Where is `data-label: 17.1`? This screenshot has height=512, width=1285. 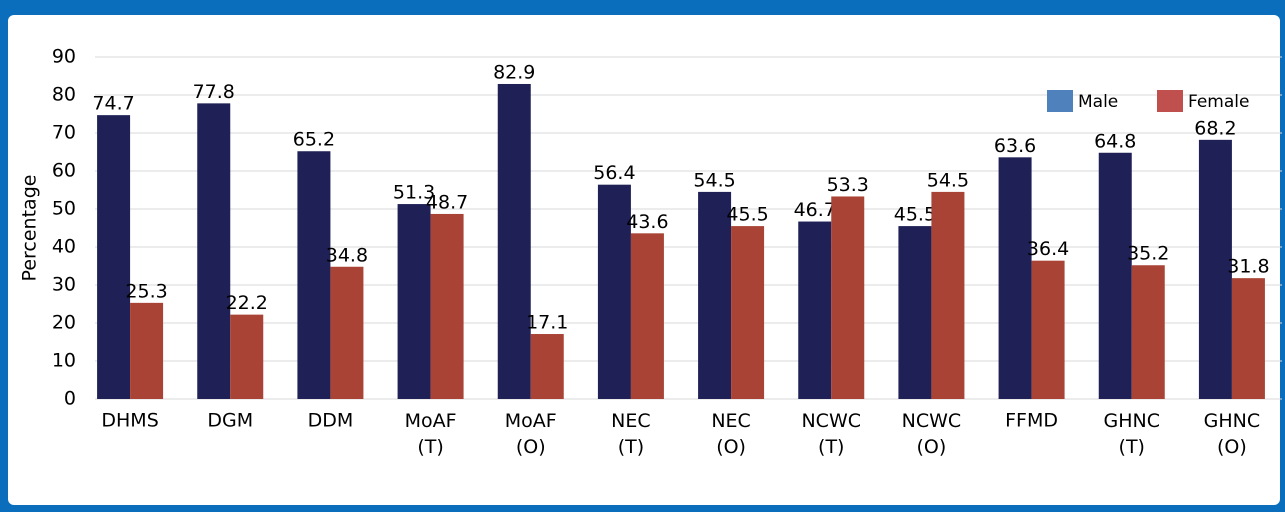
data-label: 17.1 is located at coordinates (547, 323).